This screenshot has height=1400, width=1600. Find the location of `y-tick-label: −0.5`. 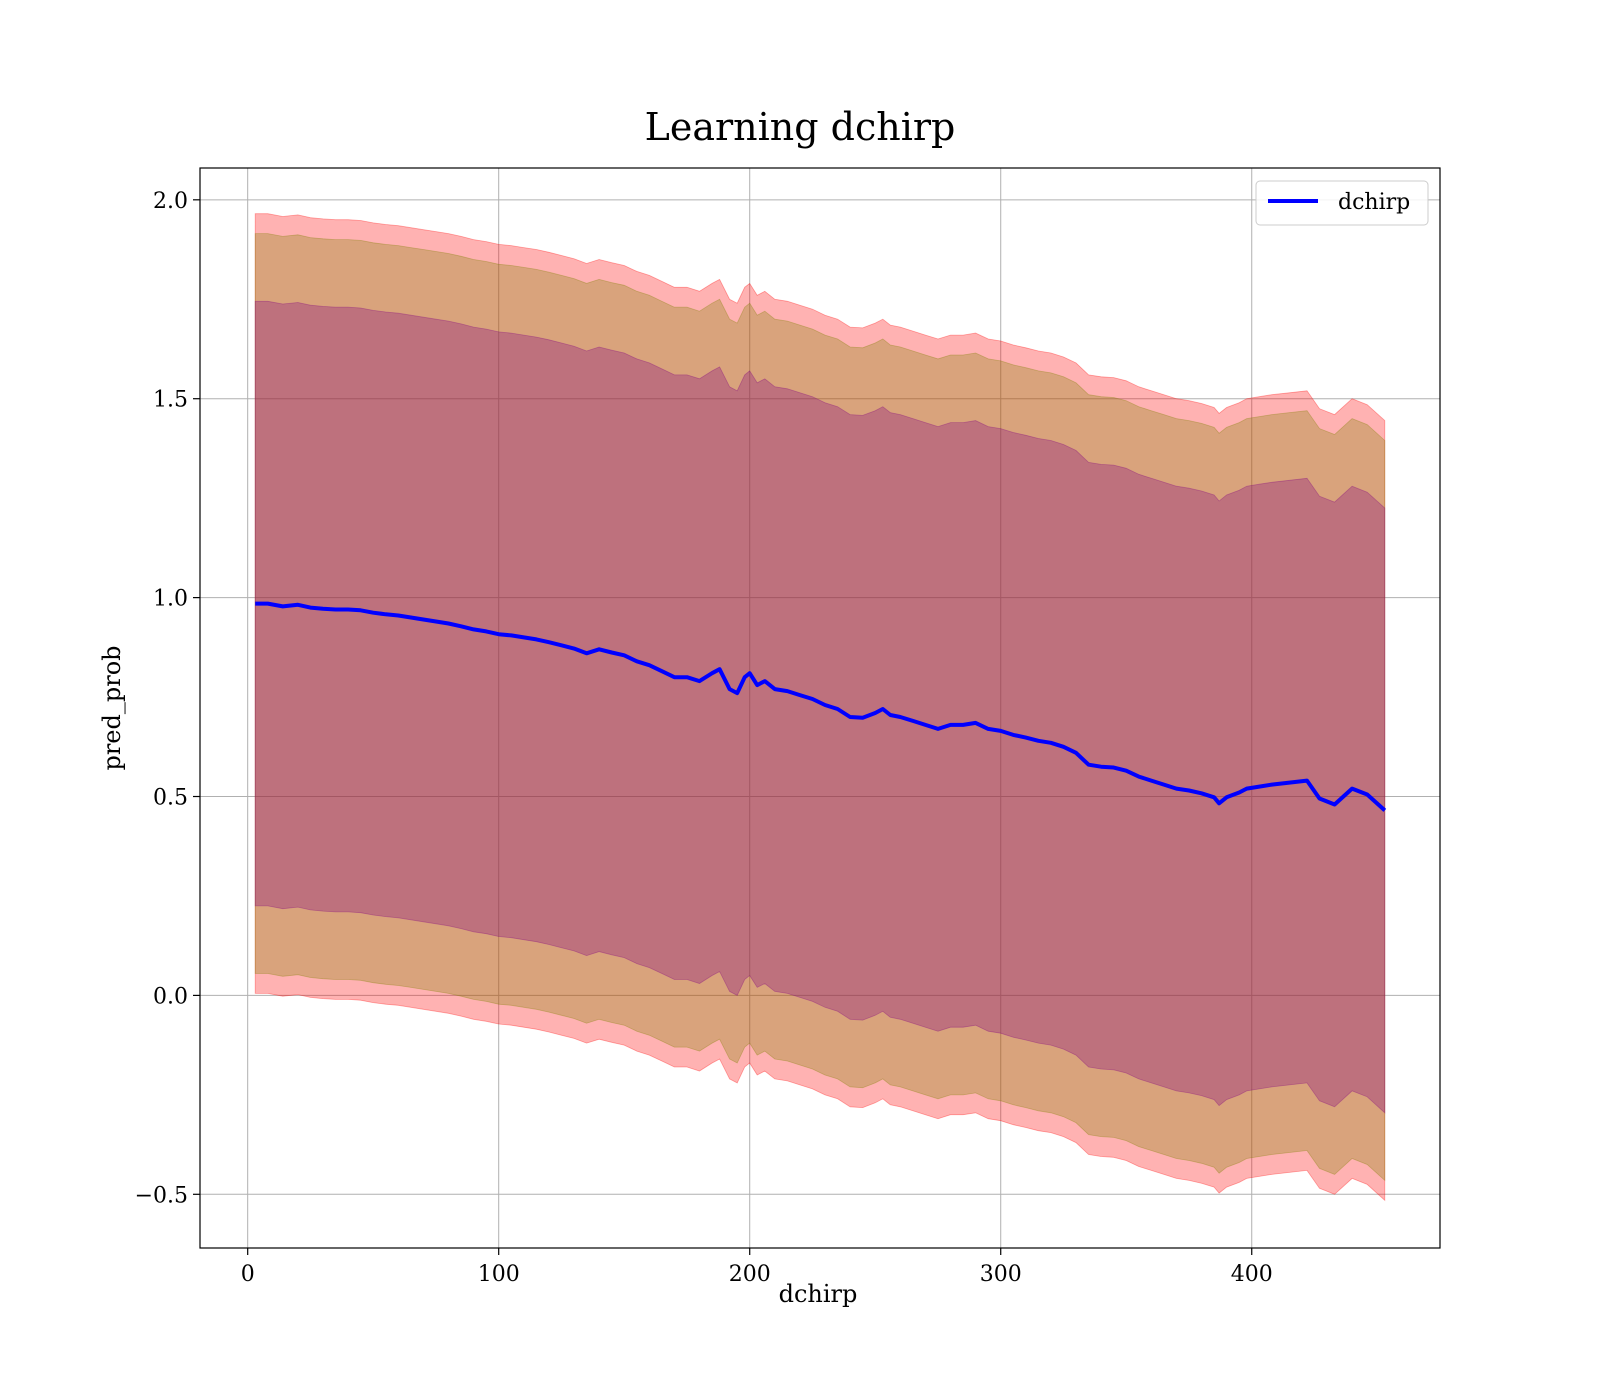

y-tick-label: −0.5 is located at coordinates (161, 1195).